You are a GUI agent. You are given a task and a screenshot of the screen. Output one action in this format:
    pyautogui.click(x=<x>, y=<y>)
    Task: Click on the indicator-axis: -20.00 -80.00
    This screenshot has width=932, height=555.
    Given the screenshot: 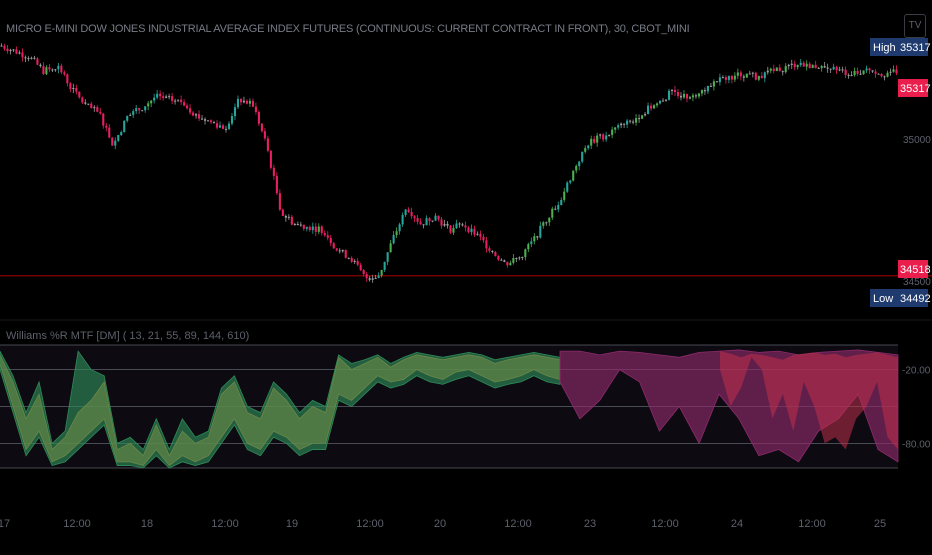 What is the action you would take?
    pyautogui.click(x=916, y=408)
    